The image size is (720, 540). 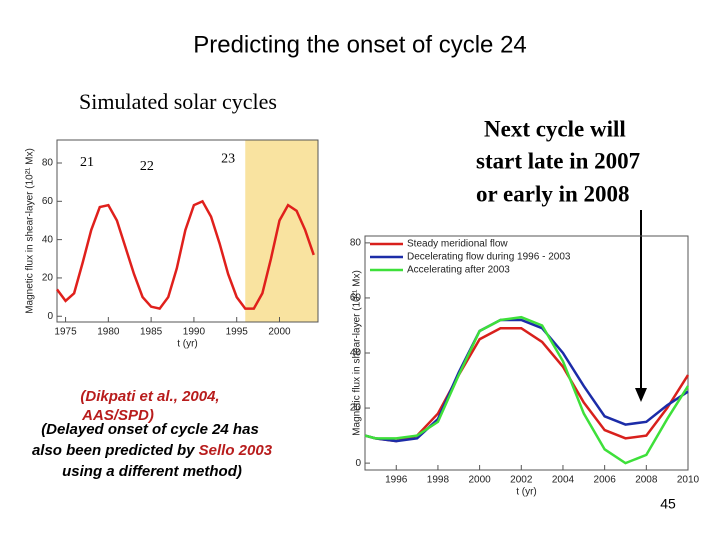 What do you see at coordinates (236, 450) in the screenshot?
I see `note-ref: Sello 2003` at bounding box center [236, 450].